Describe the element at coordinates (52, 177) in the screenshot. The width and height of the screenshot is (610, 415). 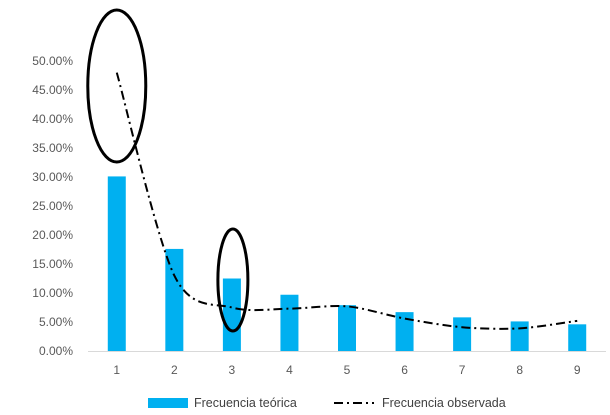
I see `y-tick-label: 30.00%` at that location.